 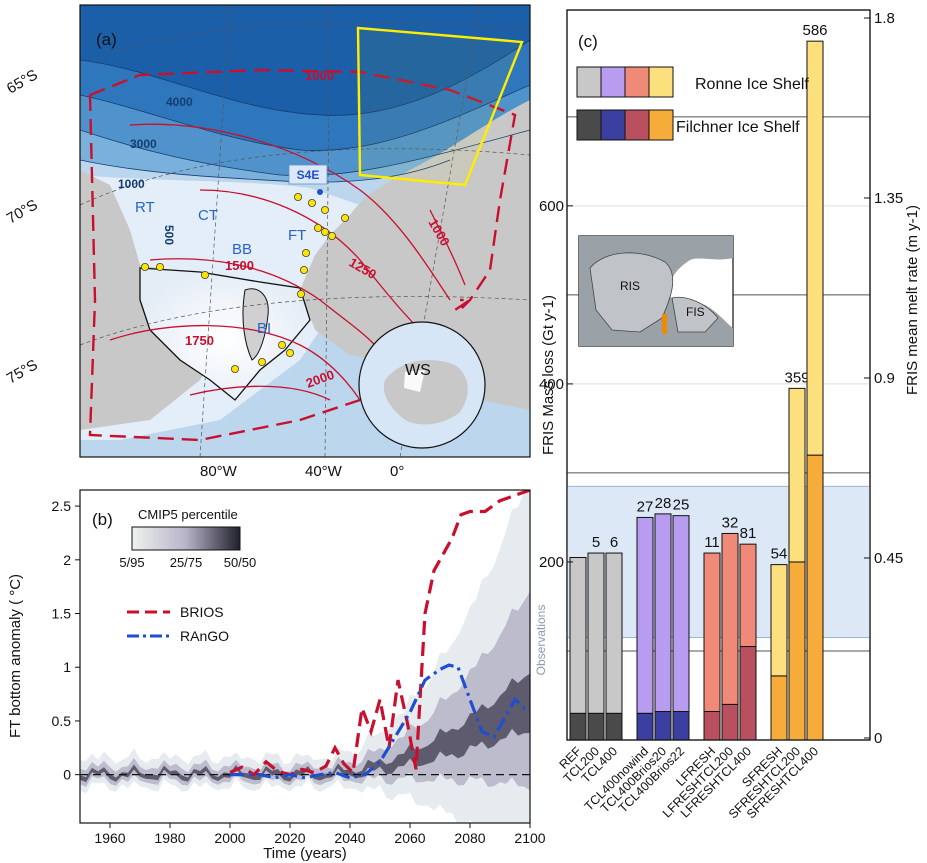 What do you see at coordinates (645, 726) in the screenshot?
I see `bar-filchner-tcl400nowind` at bounding box center [645, 726].